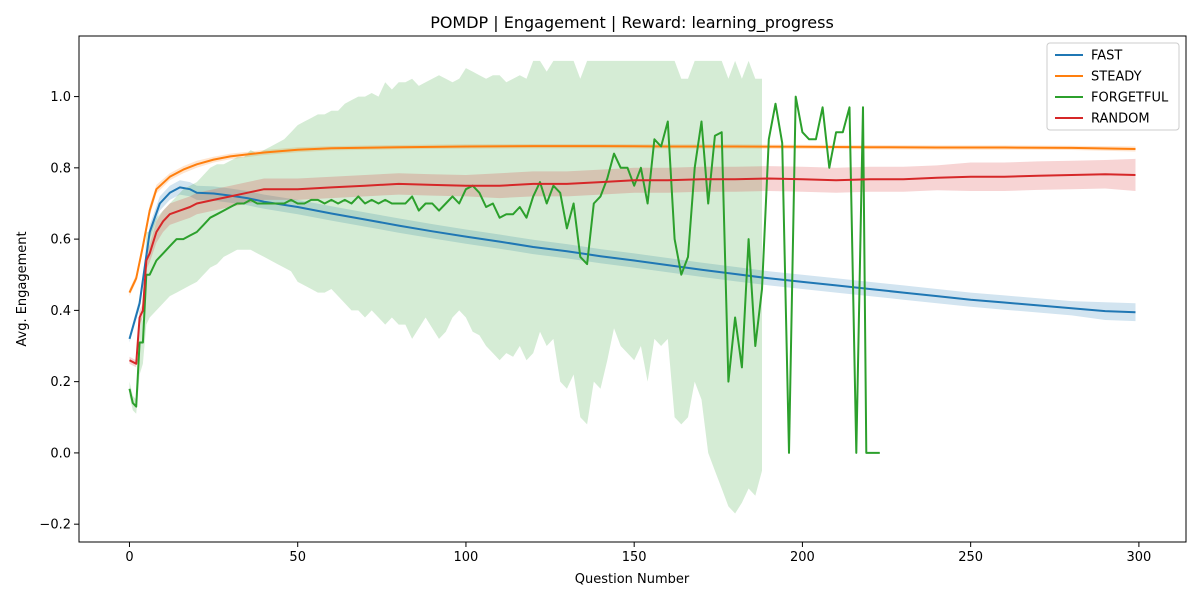  What do you see at coordinates (60, 97) in the screenshot?
I see `y-tick-label: 1.0` at bounding box center [60, 97].